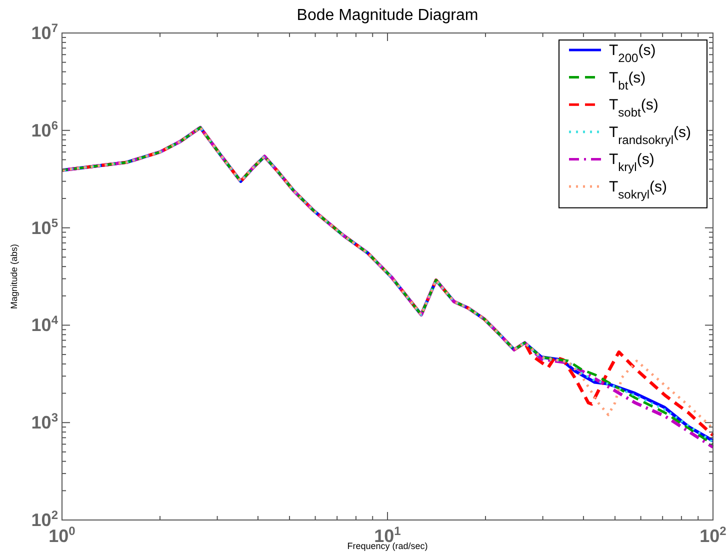  I want to click on chart-title: Bode Magnitude Diagram, so click(387, 15).